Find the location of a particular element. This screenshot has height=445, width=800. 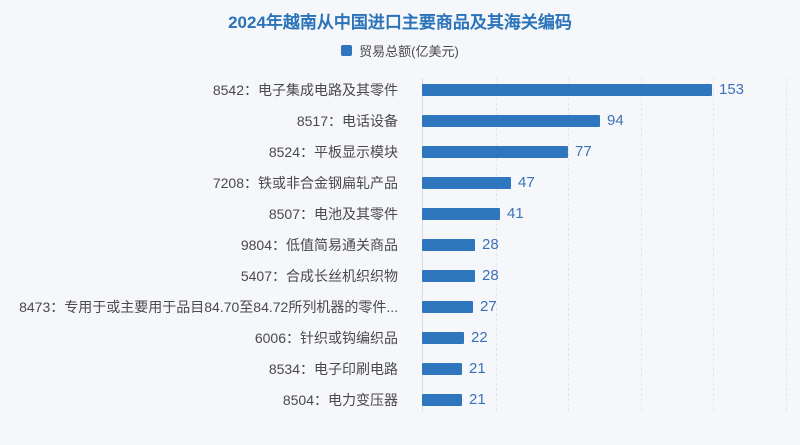

chart-row: 5407：合成长丝机织织物 28 is located at coordinates (400, 275).